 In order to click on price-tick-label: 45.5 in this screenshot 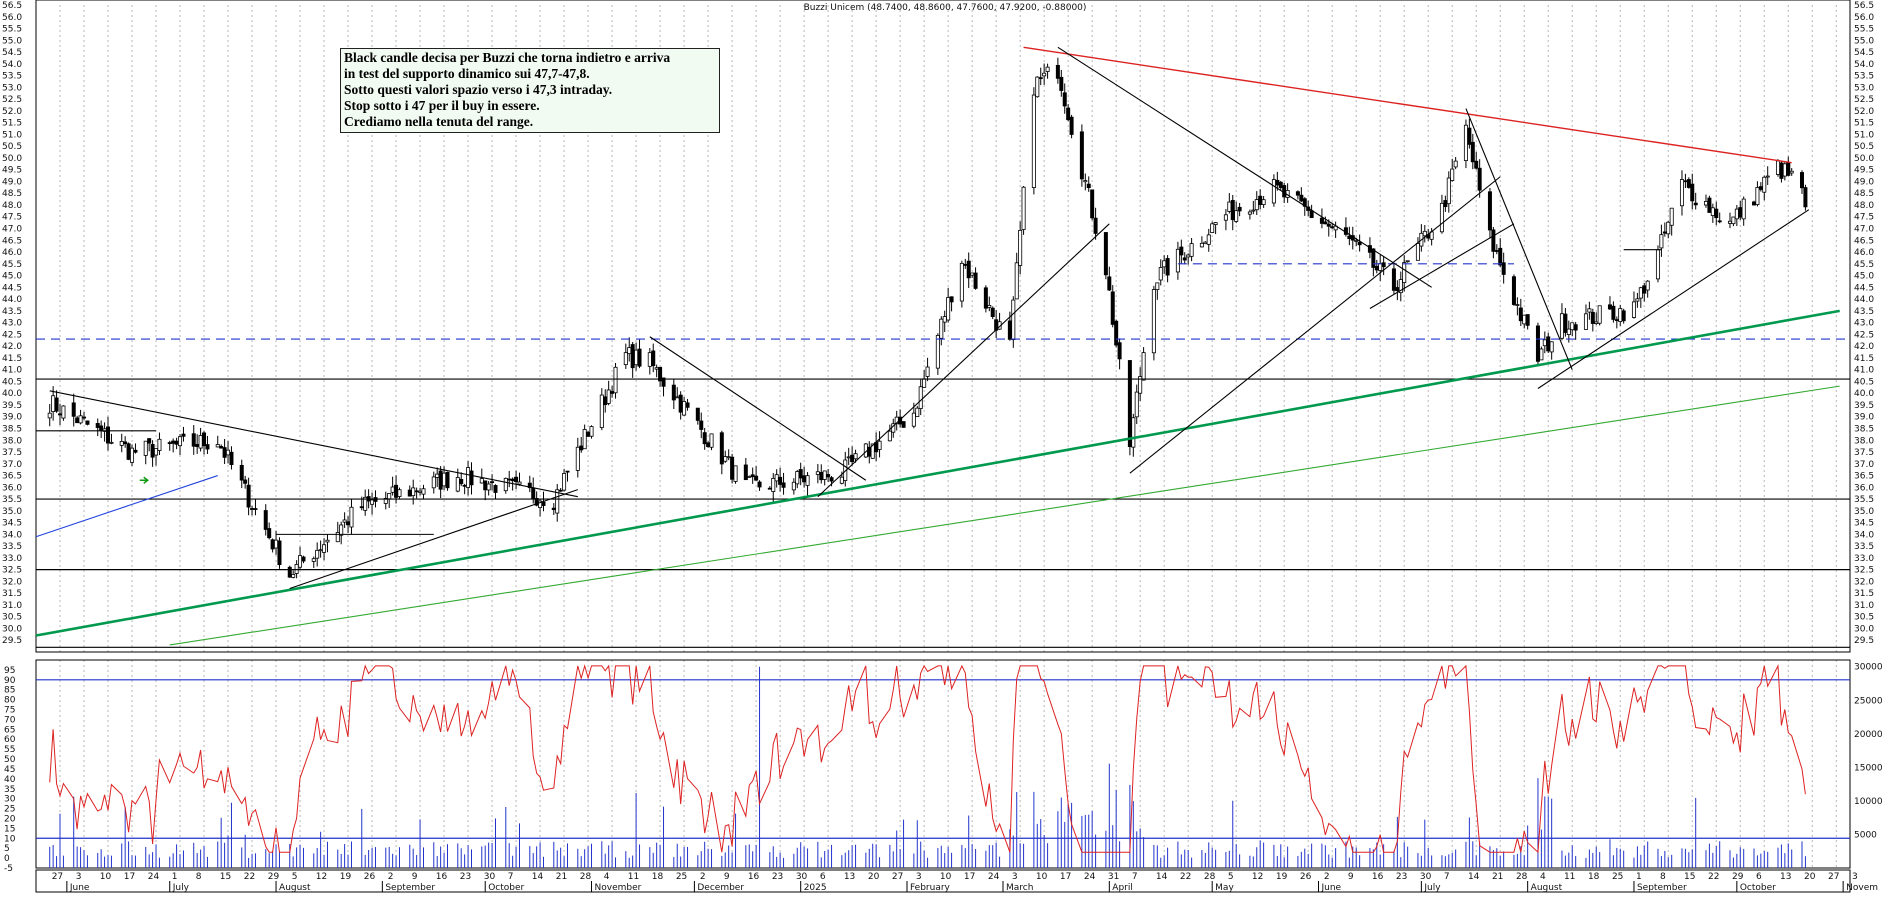, I will do `click(12, 265)`.